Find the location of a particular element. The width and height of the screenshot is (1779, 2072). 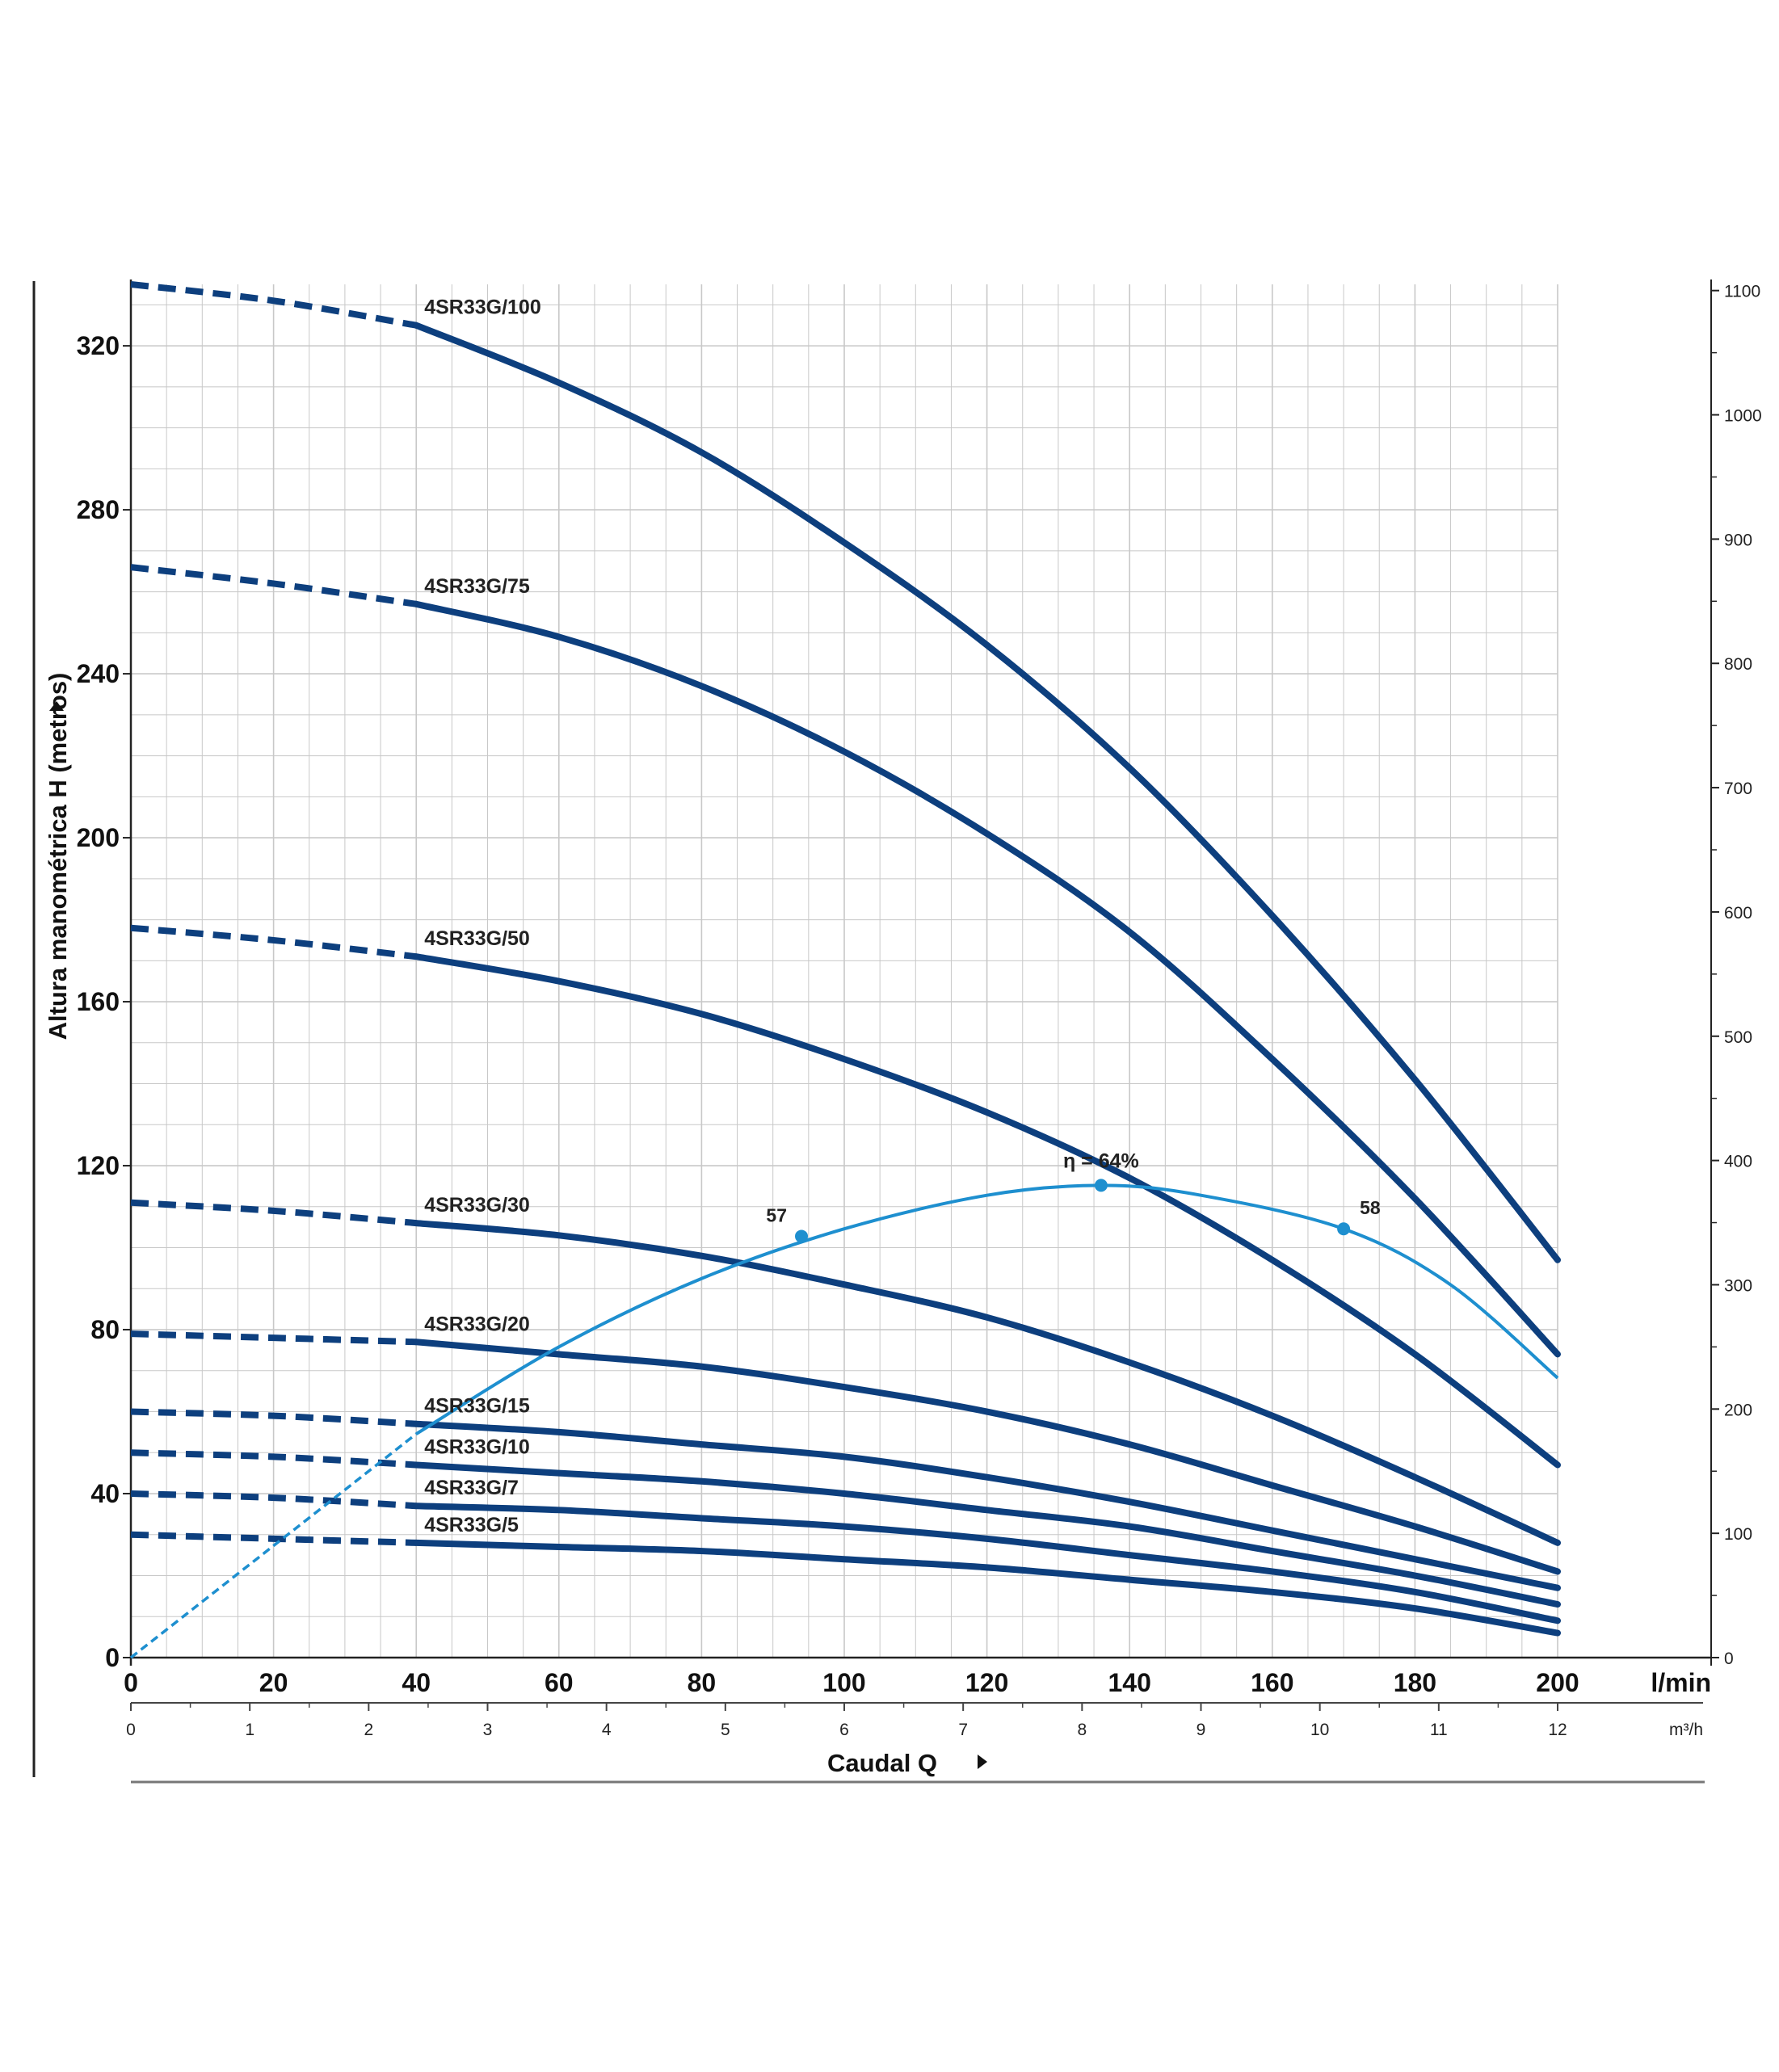

efficiency-label: 58 is located at coordinates (1370, 1207).